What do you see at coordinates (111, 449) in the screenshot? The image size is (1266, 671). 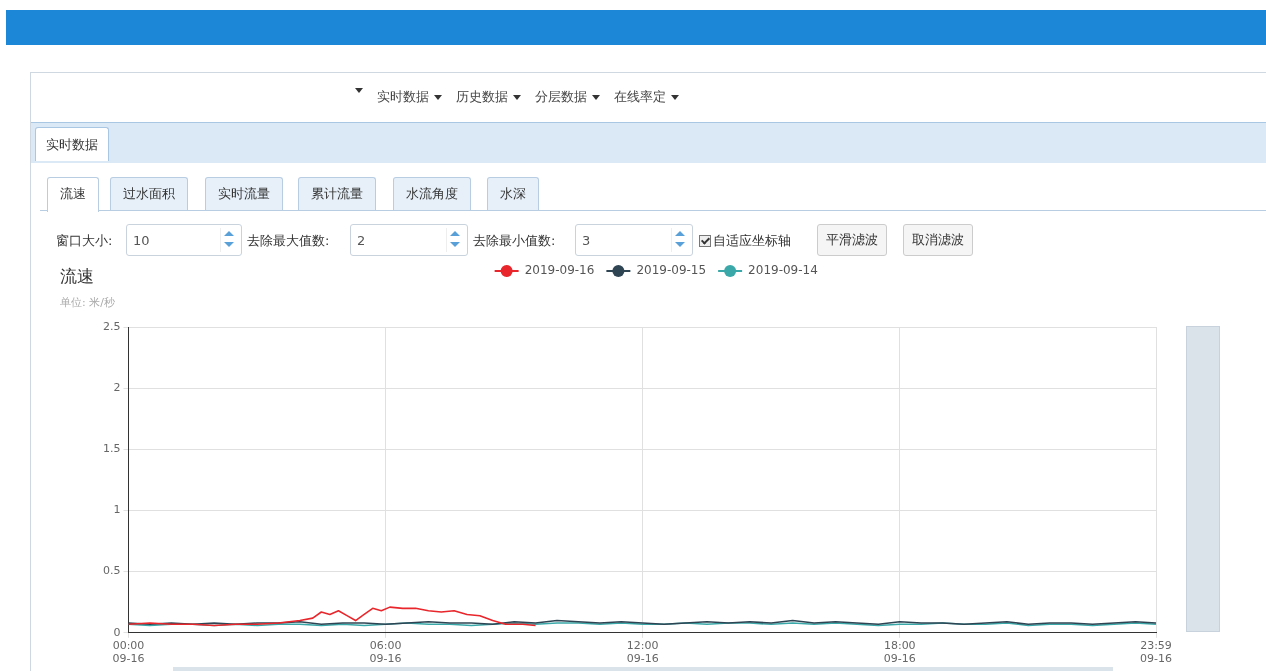 I see `y-tick-label: 1.5` at bounding box center [111, 449].